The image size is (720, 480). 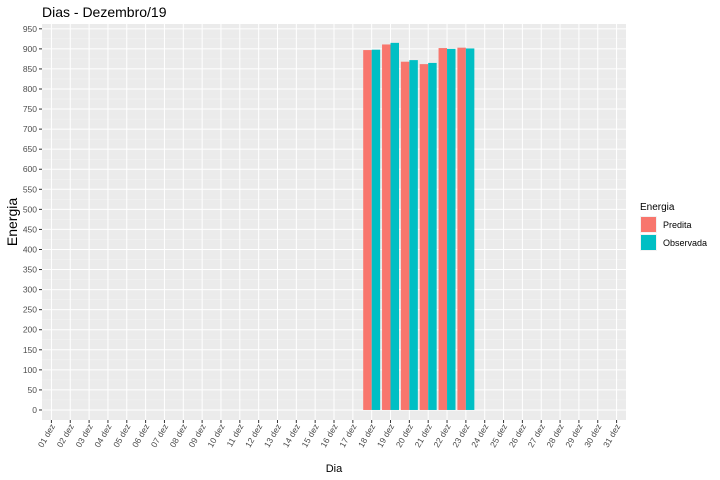 I want to click on x-tick-label: 04 dez, so click(x=102, y=435).